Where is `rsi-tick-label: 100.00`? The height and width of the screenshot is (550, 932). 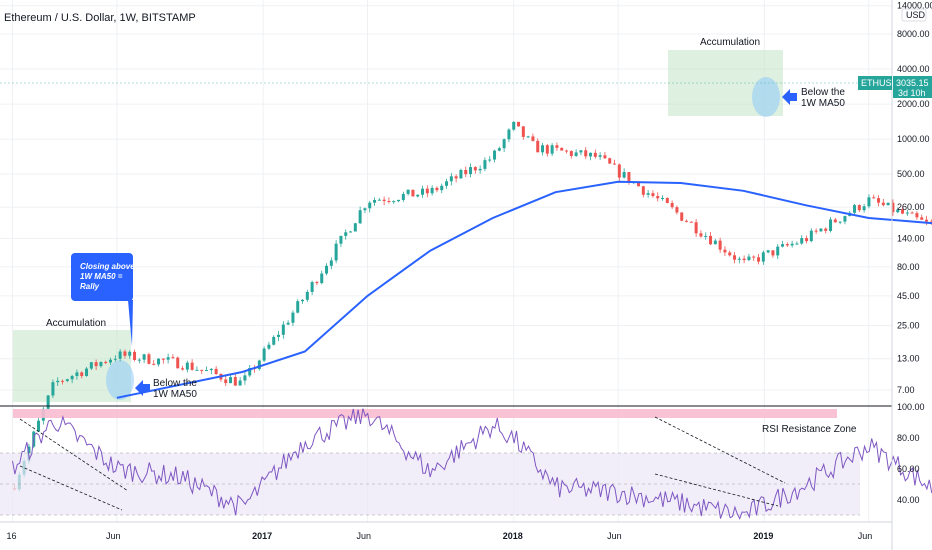
rsi-tick-label: 100.00 is located at coordinates (911, 407).